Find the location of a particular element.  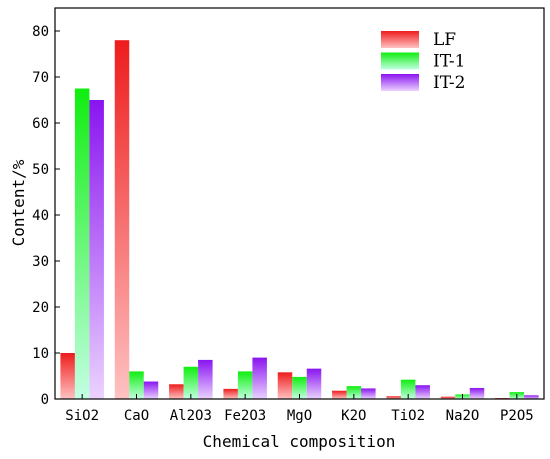

x-tick-label: SiO2 is located at coordinates (82, 416).